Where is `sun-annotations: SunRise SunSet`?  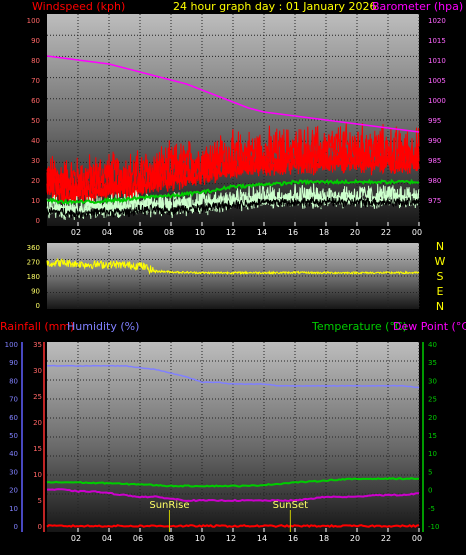
sun-annotations: SunRise SunSet is located at coordinates (228, 516).